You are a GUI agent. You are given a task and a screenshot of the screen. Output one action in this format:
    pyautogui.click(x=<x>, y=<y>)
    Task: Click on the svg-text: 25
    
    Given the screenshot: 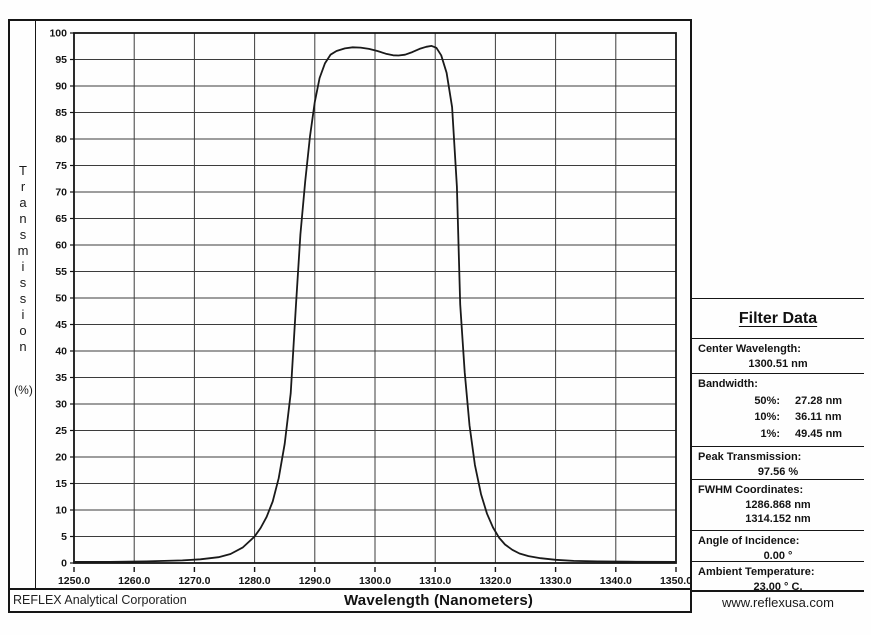 What is the action you would take?
    pyautogui.click(x=61, y=431)
    